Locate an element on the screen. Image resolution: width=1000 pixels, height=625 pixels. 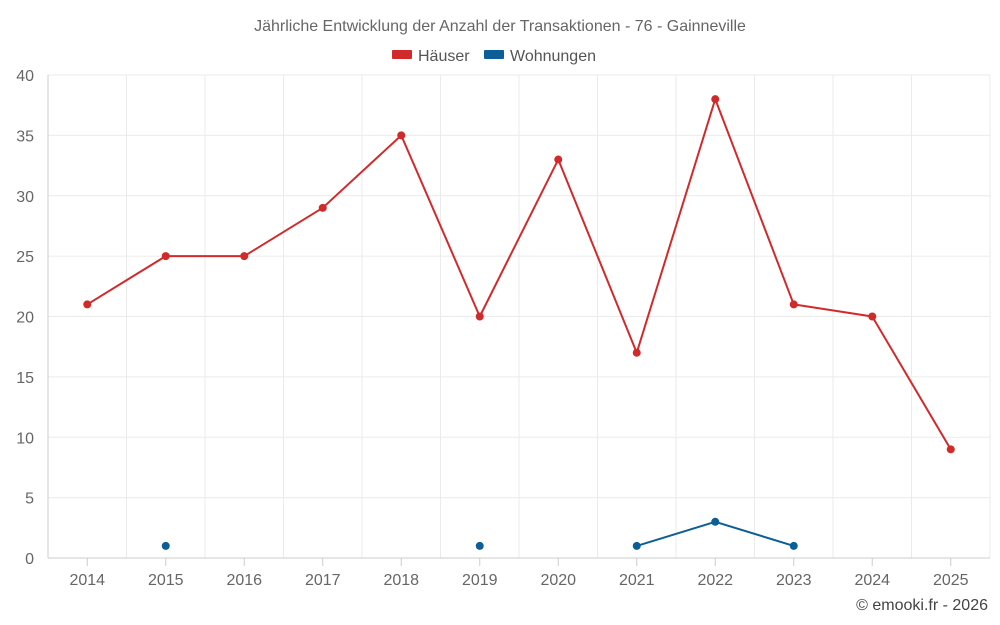
x-tick-label: 2019 is located at coordinates (480, 580).